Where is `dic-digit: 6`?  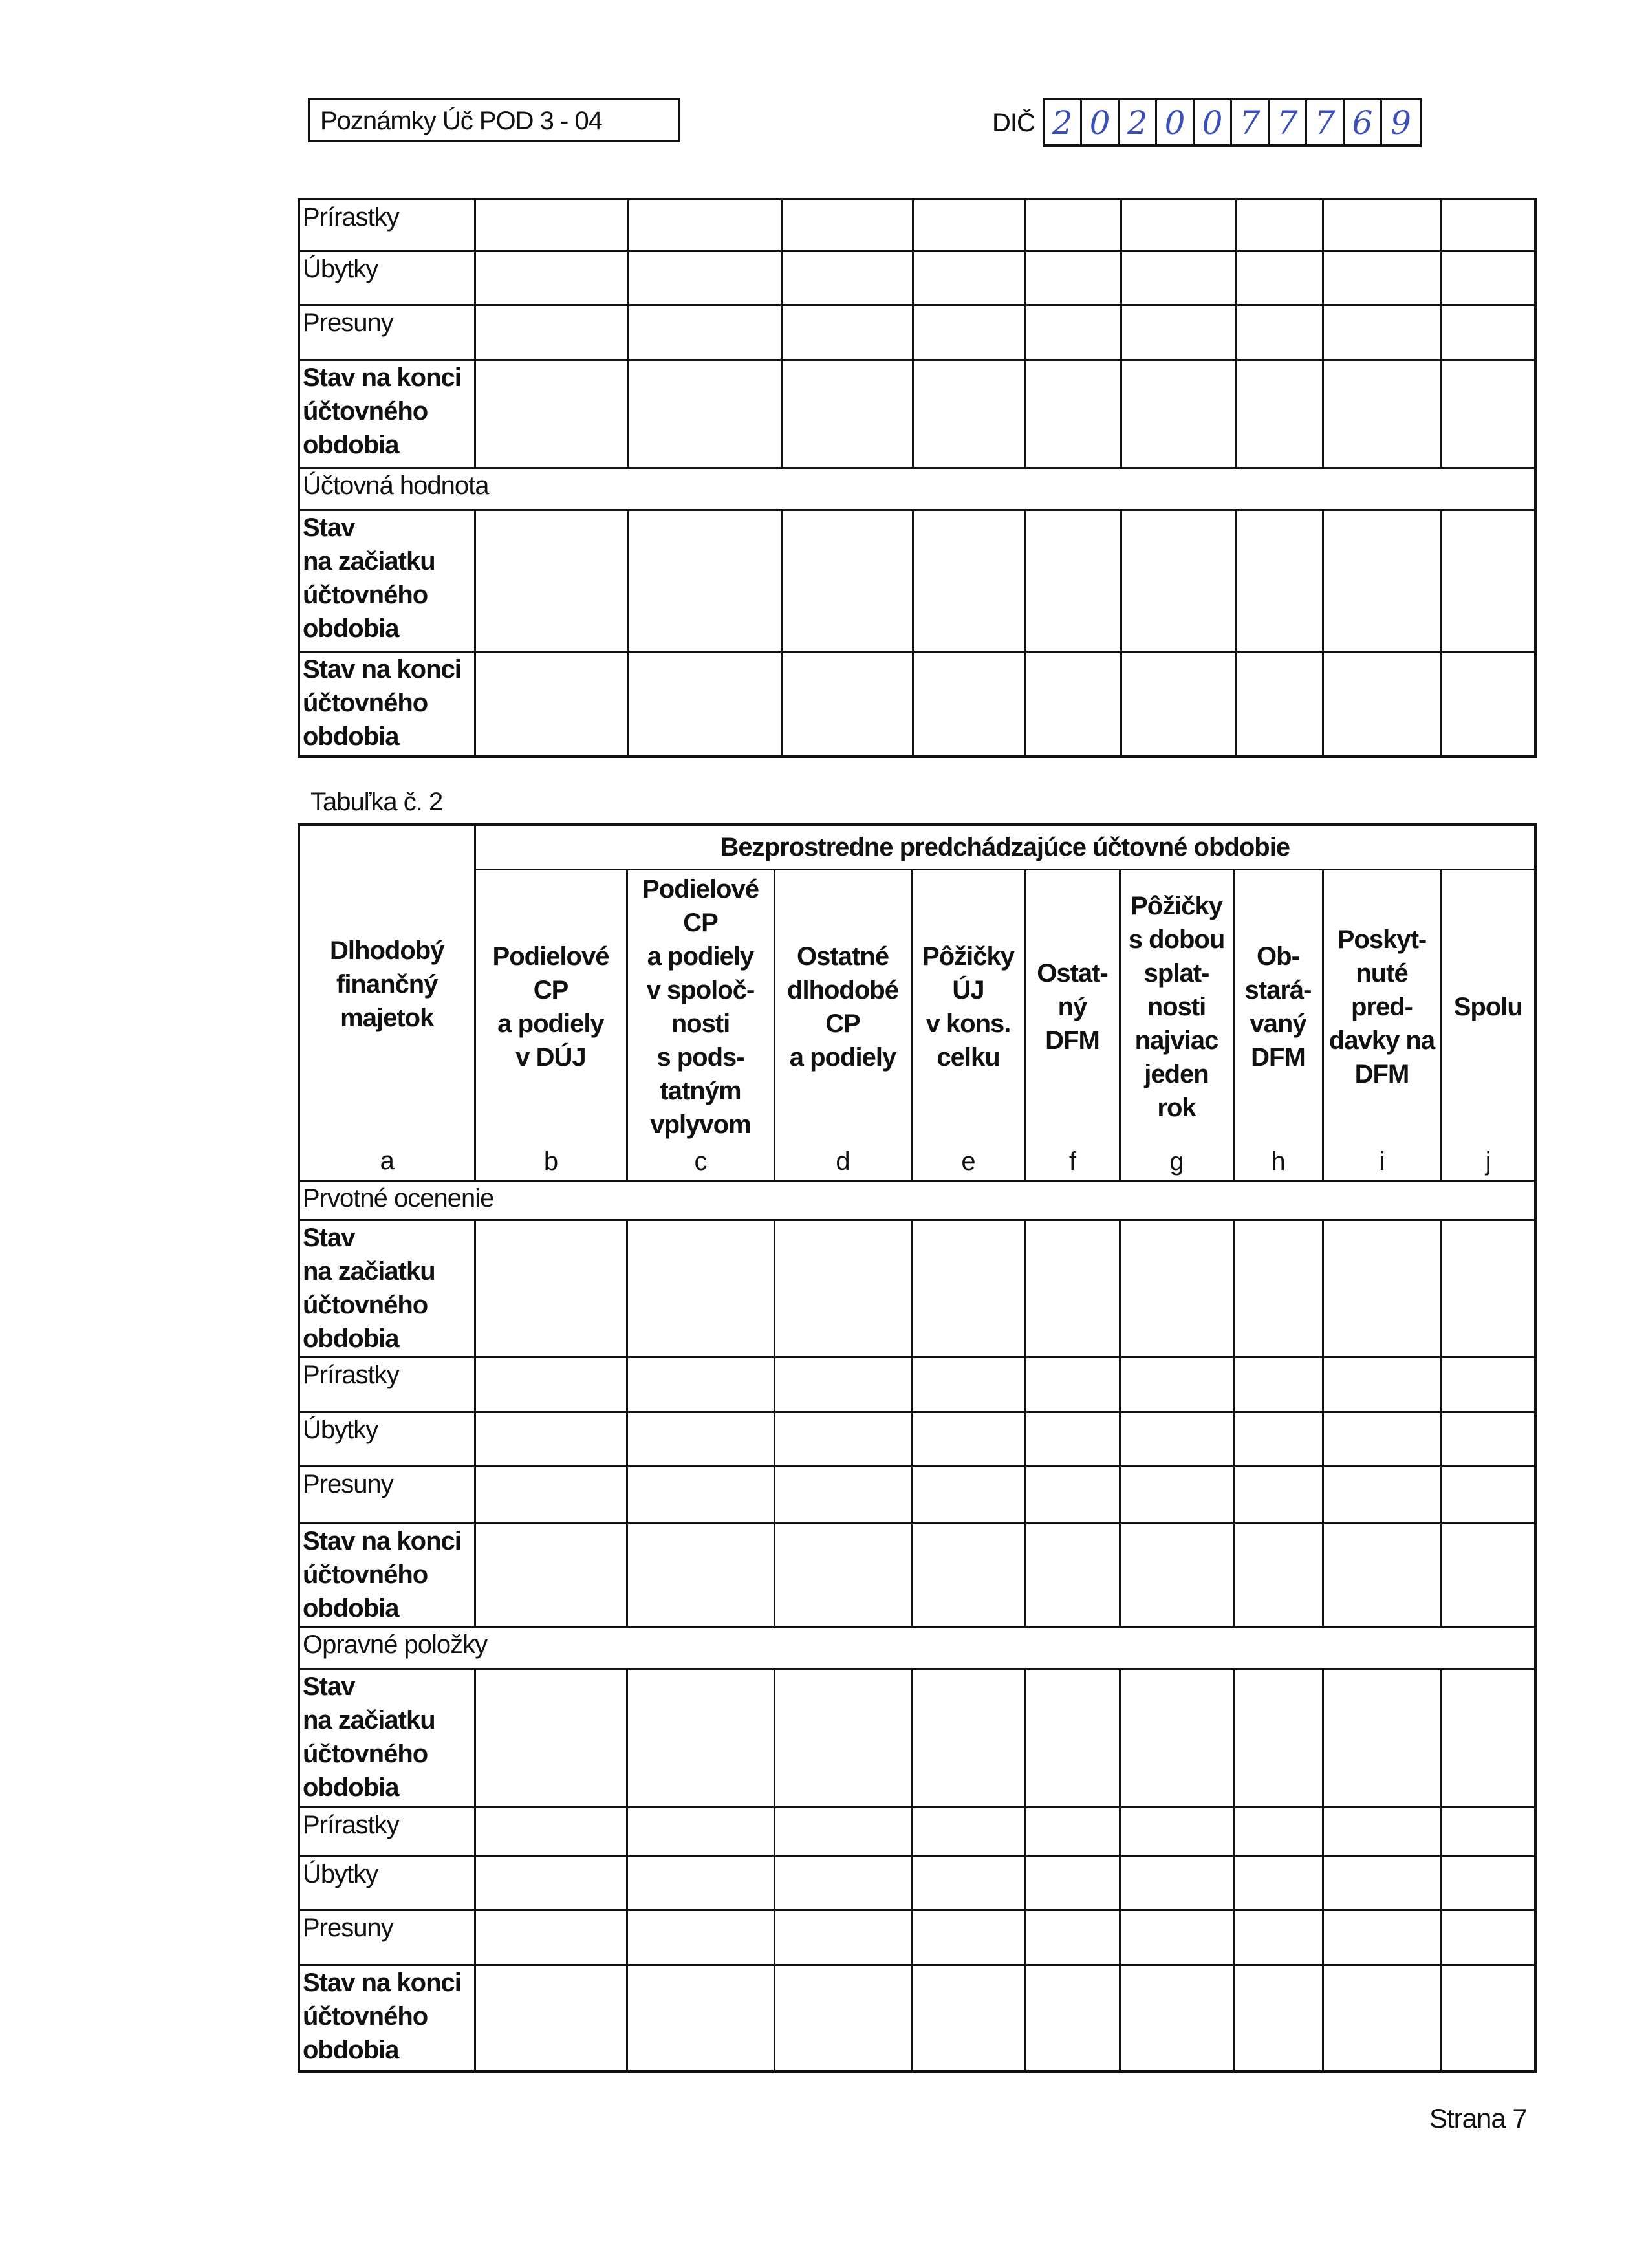 dic-digit: 6 is located at coordinates (1363, 122).